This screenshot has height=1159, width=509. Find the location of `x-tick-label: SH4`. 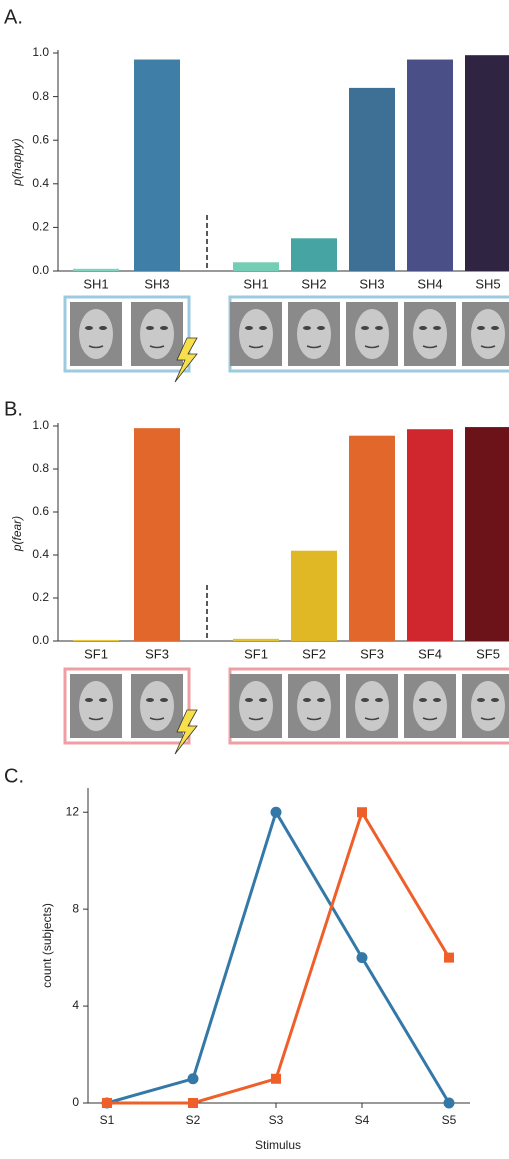

x-tick-label: SH4 is located at coordinates (429, 283).